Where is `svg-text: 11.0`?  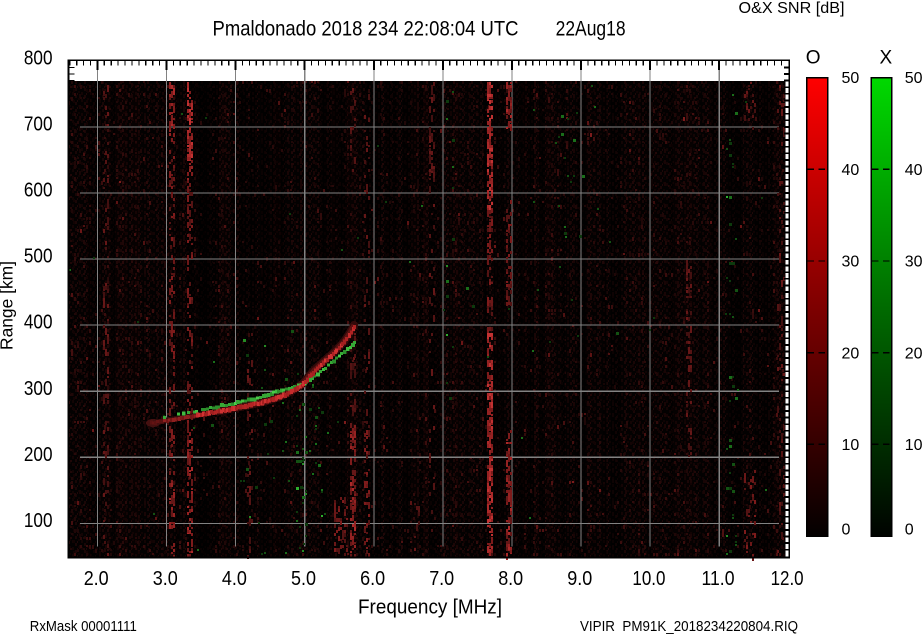
svg-text: 11.0 is located at coordinates (718, 579).